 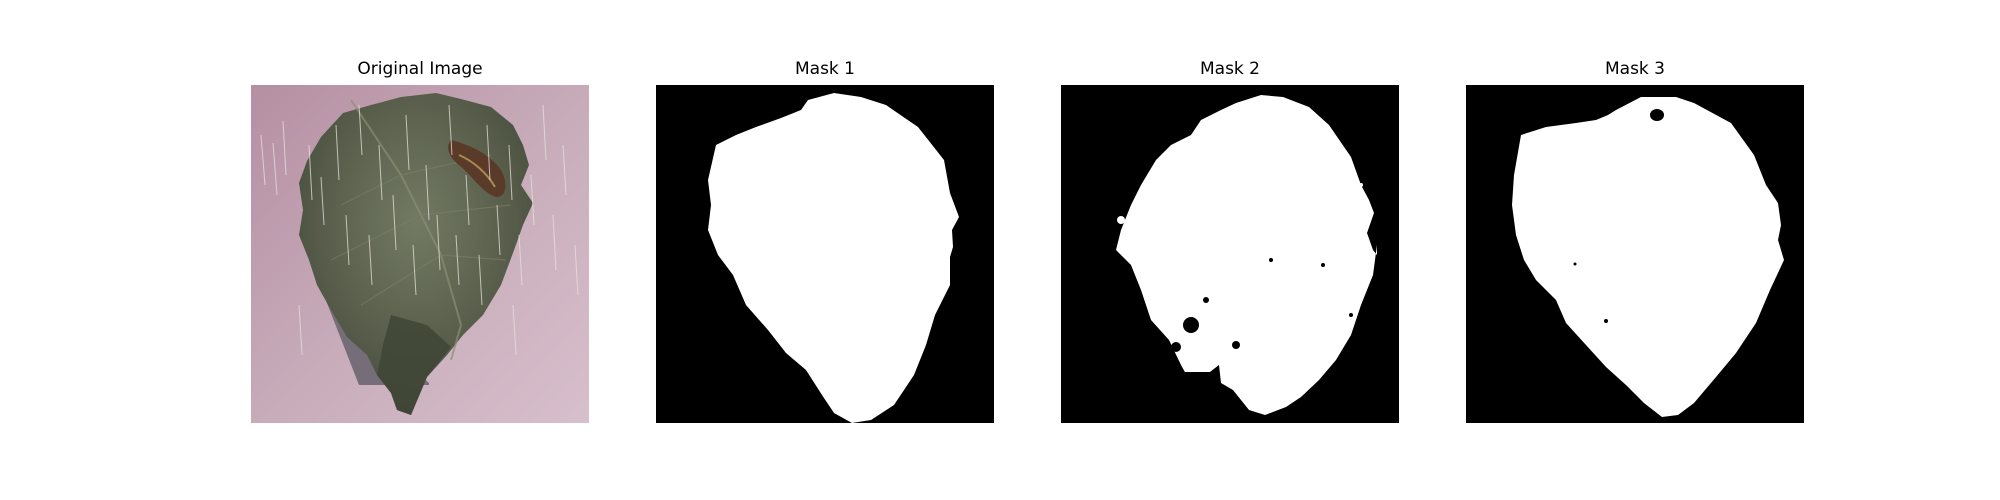 I want to click on panel-mask-3: Mask 3, so click(x=1635, y=240).